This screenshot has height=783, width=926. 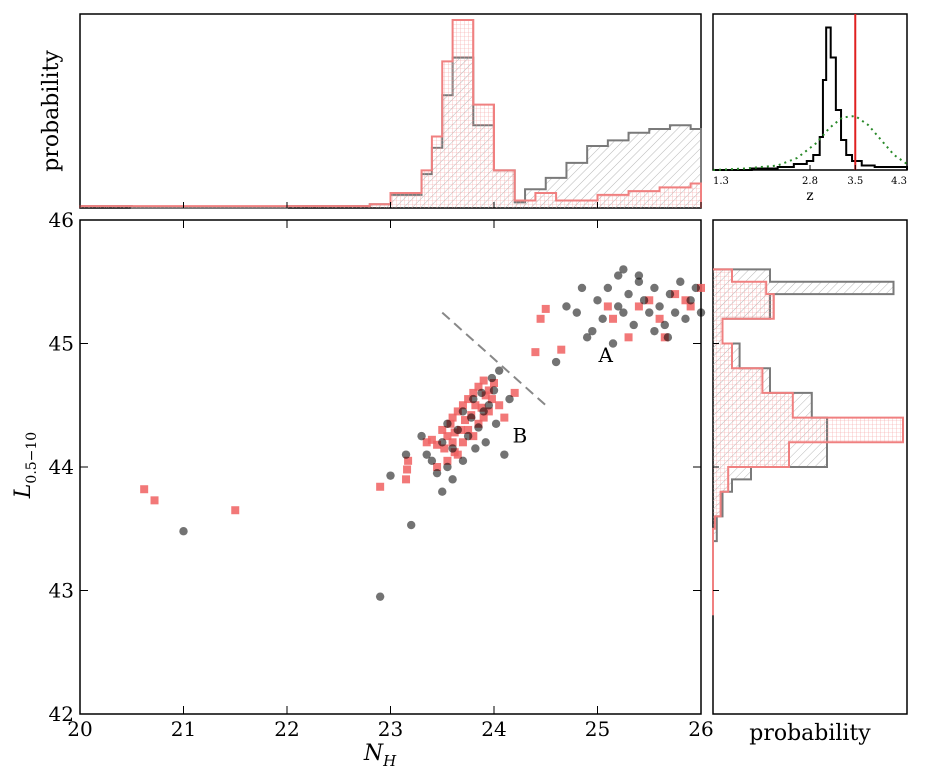 What do you see at coordinates (809, 196) in the screenshot?
I see `z-histogram-xlabel: z` at bounding box center [809, 196].